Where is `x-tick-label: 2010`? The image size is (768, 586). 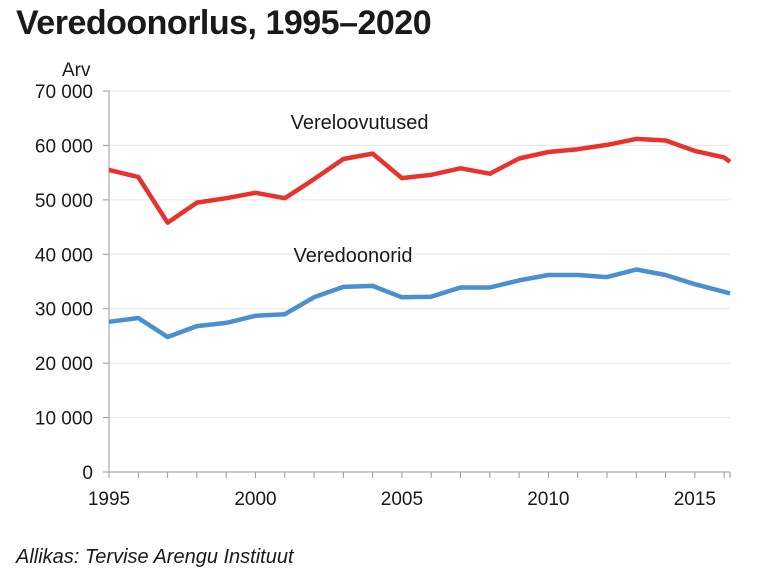 x-tick-label: 2010 is located at coordinates (548, 499).